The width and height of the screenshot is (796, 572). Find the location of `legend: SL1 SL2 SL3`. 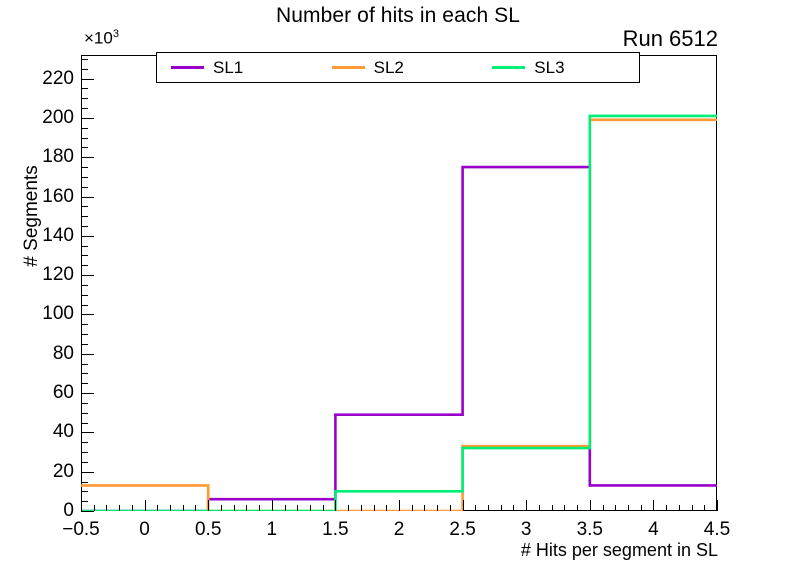

legend: SL1 SL2 SL3 is located at coordinates (398, 67).